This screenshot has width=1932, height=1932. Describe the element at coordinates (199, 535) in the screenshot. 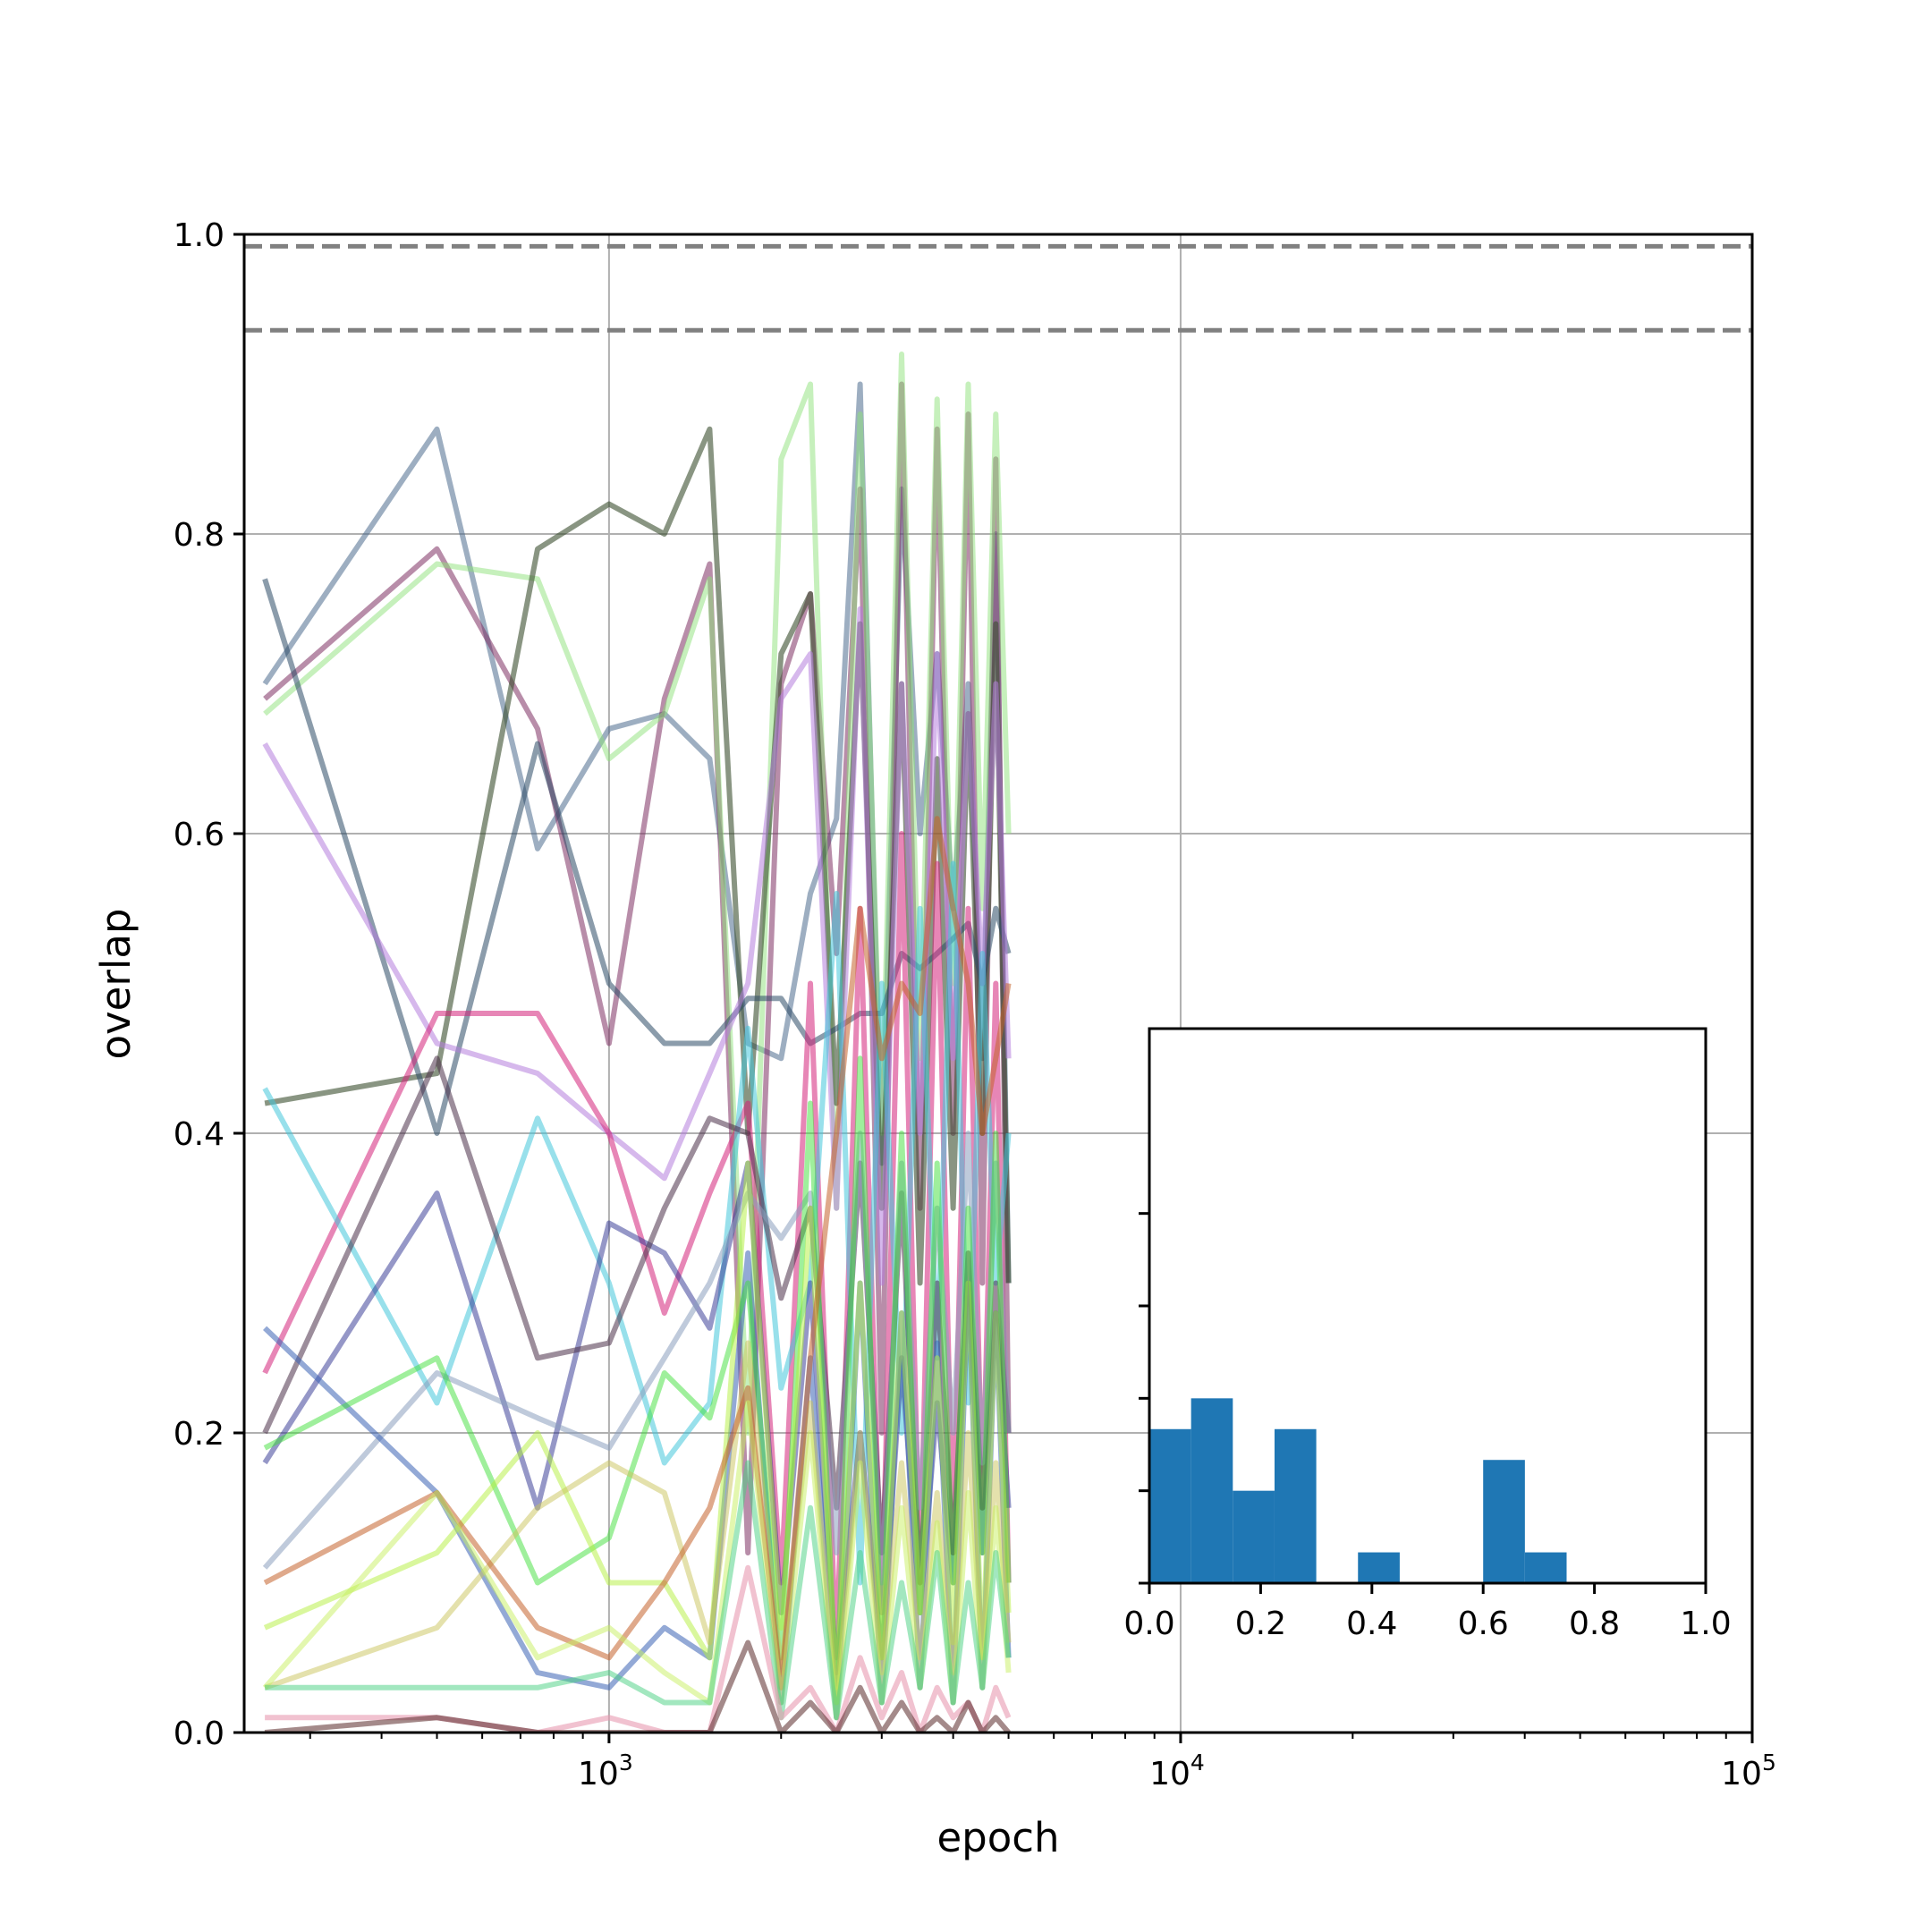

I see `y-tick-label: 0.8` at that location.